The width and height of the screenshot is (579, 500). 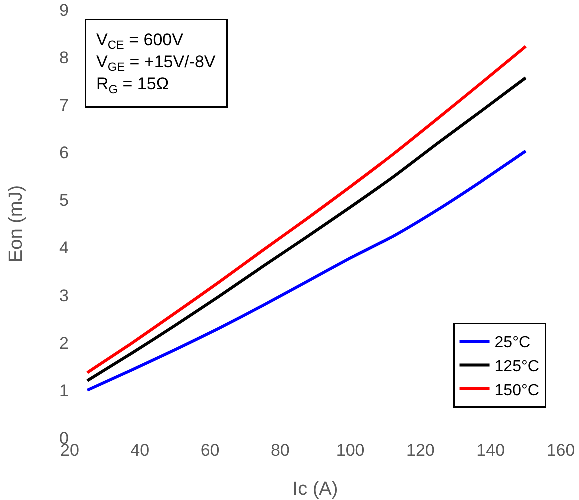 What do you see at coordinates (420, 450) in the screenshot?
I see `x-tick-label: 120` at bounding box center [420, 450].